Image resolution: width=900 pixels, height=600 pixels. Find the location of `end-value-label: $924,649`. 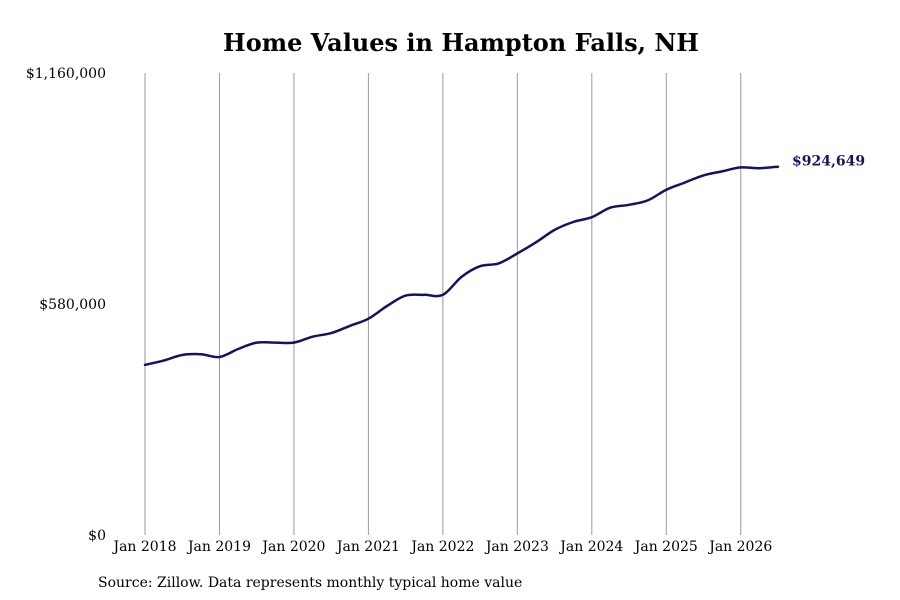

end-value-label: $924,649 is located at coordinates (828, 162).